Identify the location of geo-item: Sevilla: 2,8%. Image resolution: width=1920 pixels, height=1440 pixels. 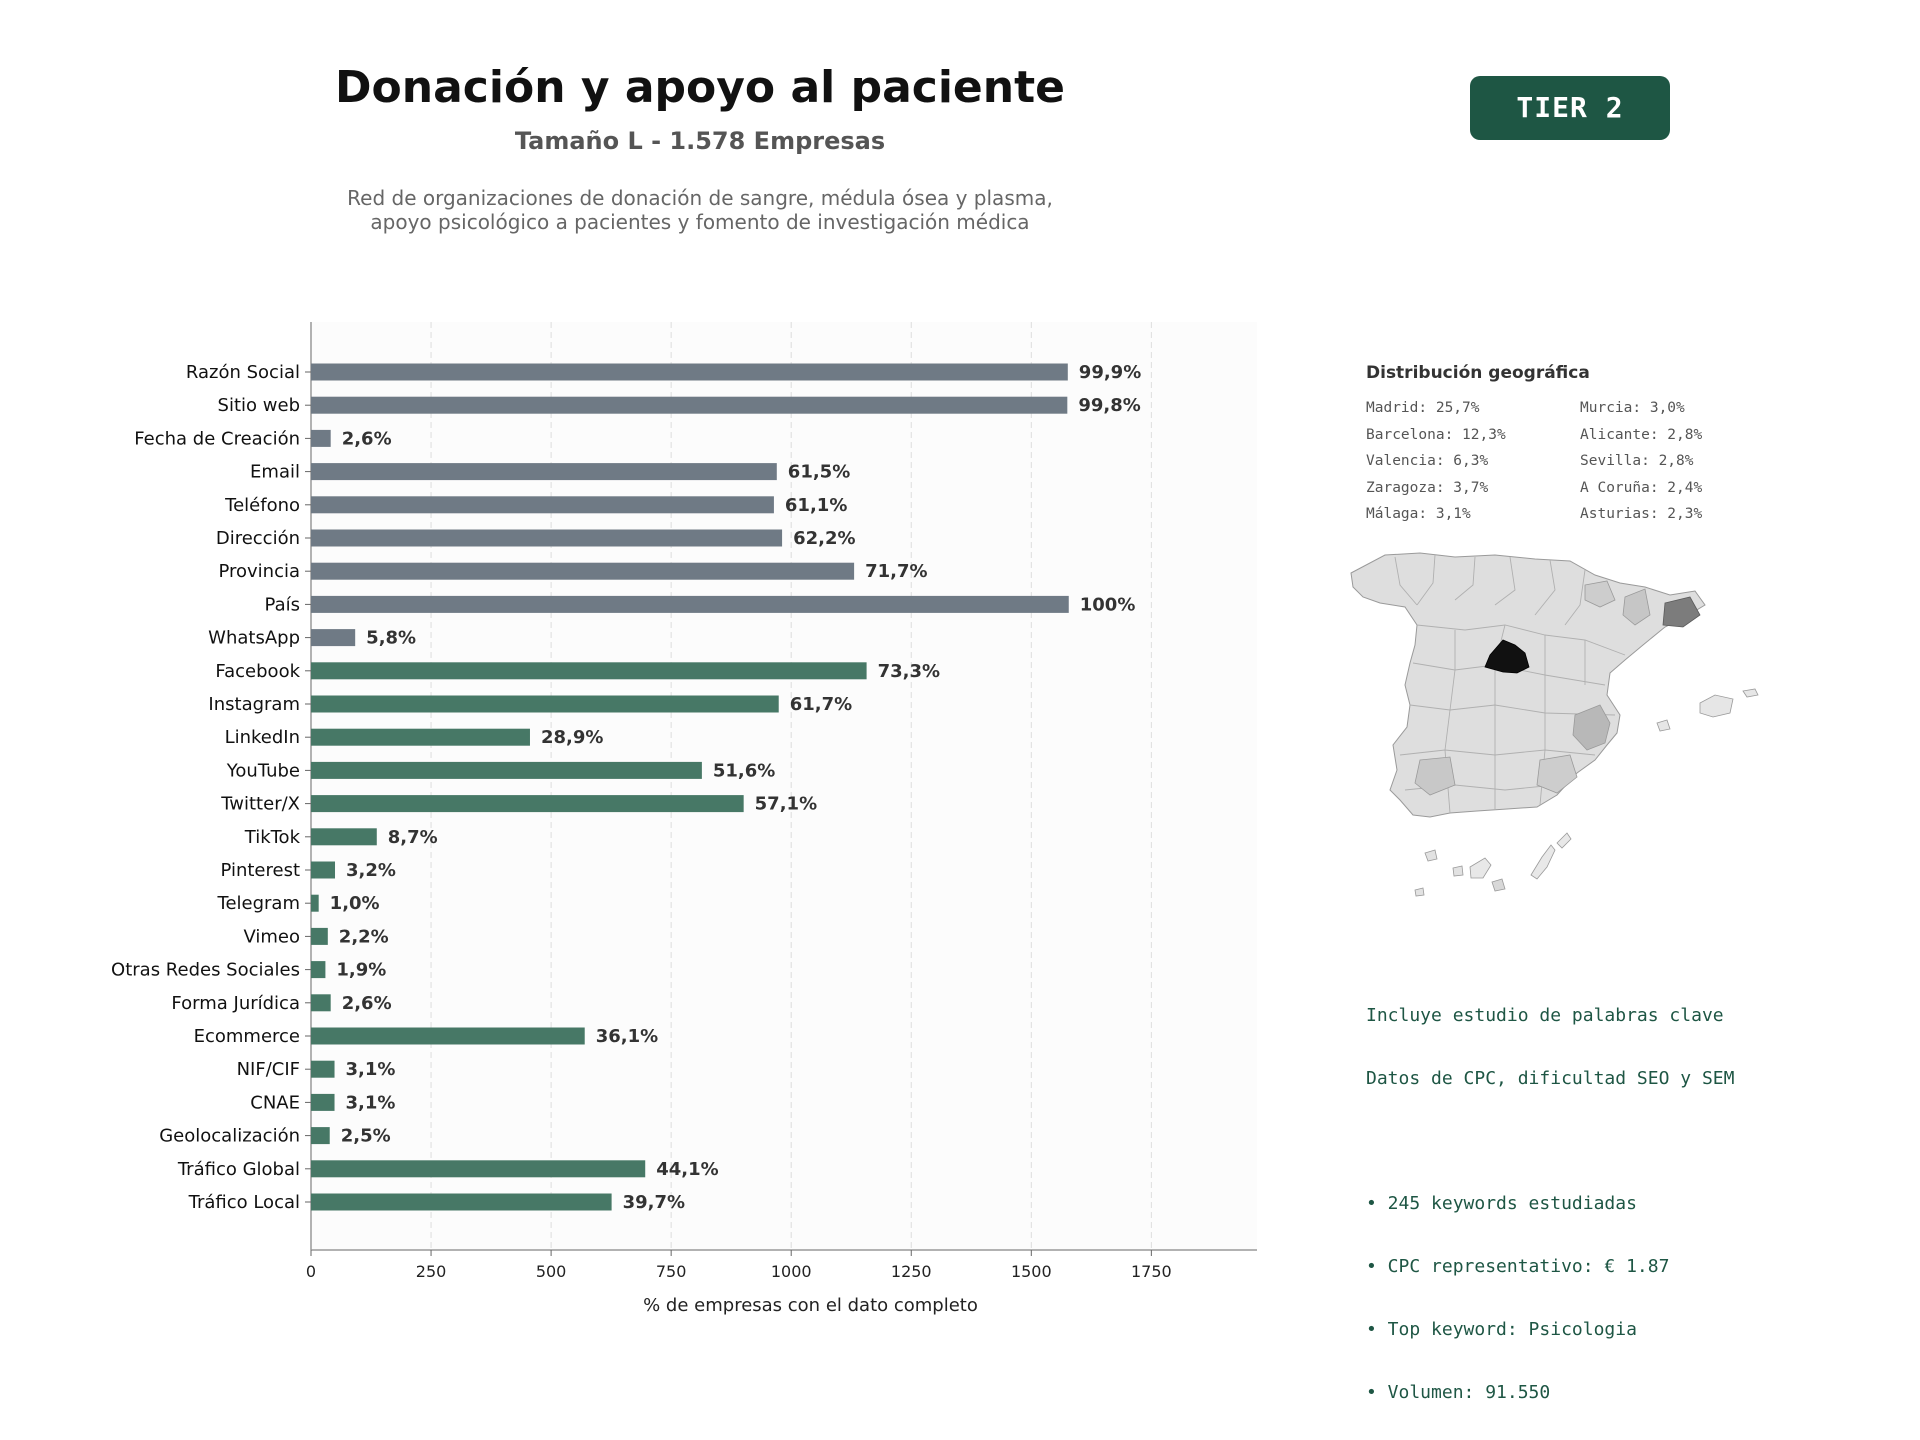
(1637, 461).